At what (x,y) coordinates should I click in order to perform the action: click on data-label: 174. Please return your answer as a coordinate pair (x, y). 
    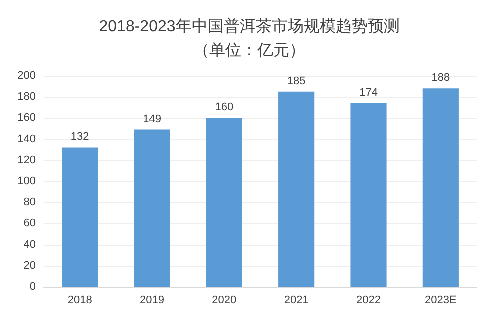
    Looking at the image, I should click on (369, 92).